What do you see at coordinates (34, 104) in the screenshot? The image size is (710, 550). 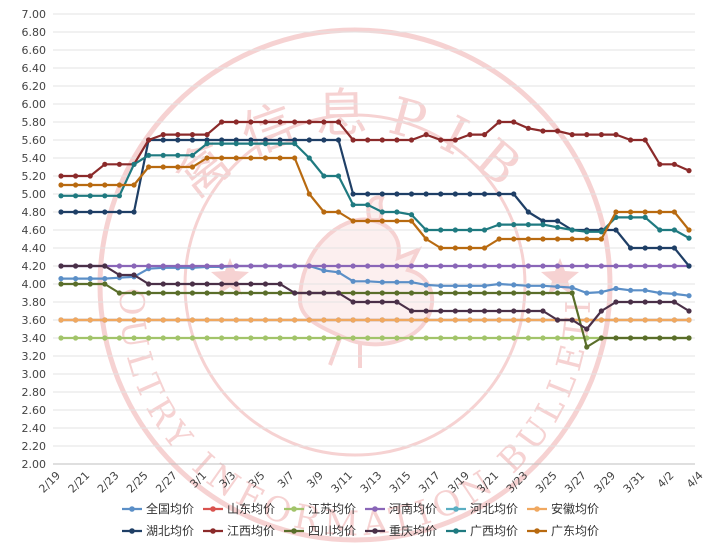 I see `y-tick-label: 6.00` at bounding box center [34, 104].